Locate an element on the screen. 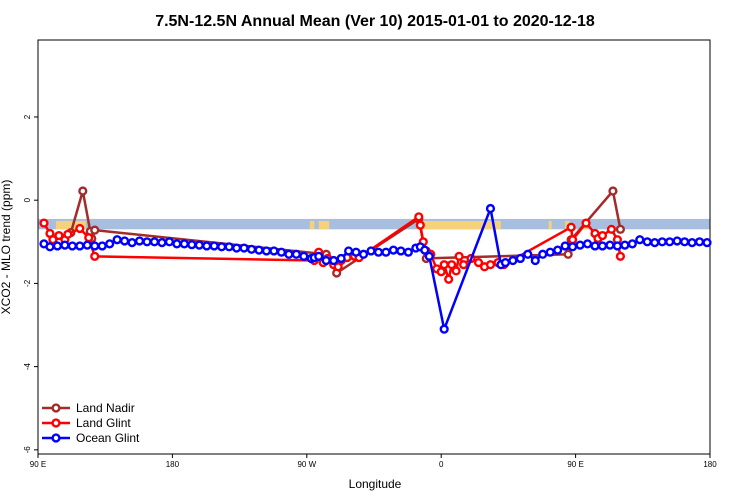  y-tick-label-0: 2 is located at coordinates (27, 116).